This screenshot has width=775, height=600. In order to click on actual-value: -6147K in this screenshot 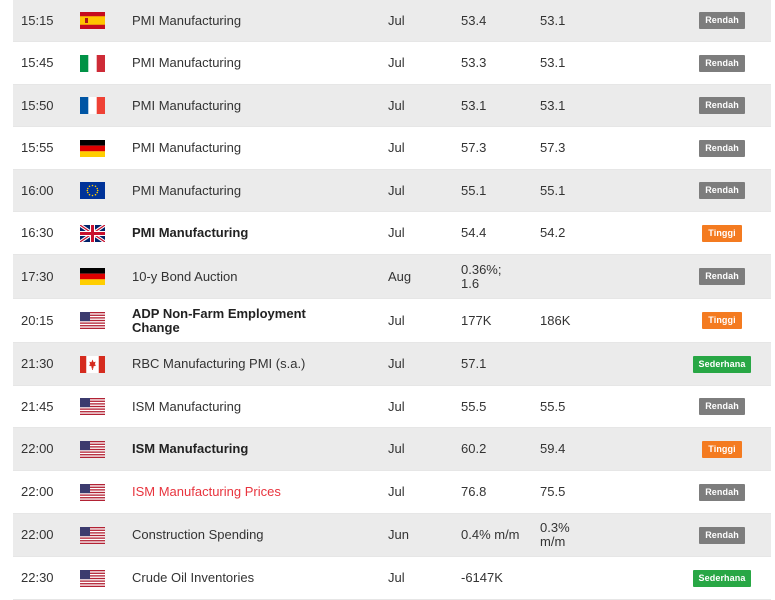, I will do `click(482, 577)`.